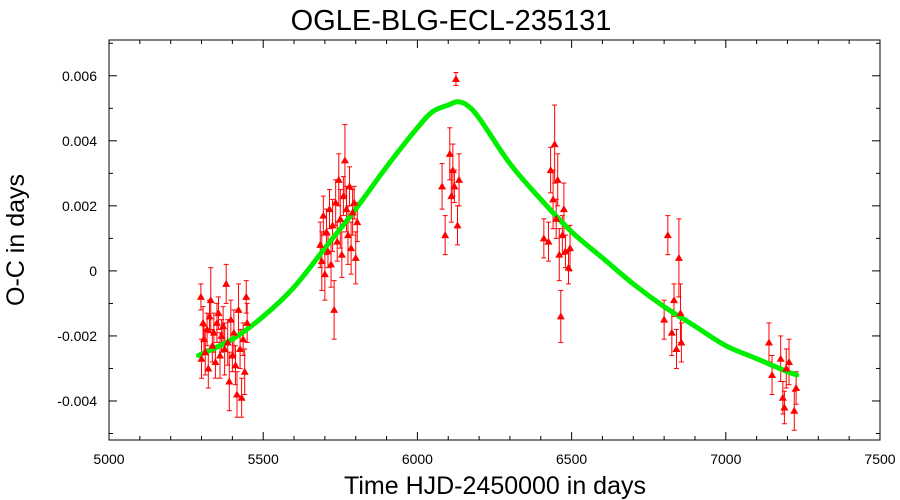  Describe the element at coordinates (79, 141) in the screenshot. I see `y-tick-label: 0.004` at that location.